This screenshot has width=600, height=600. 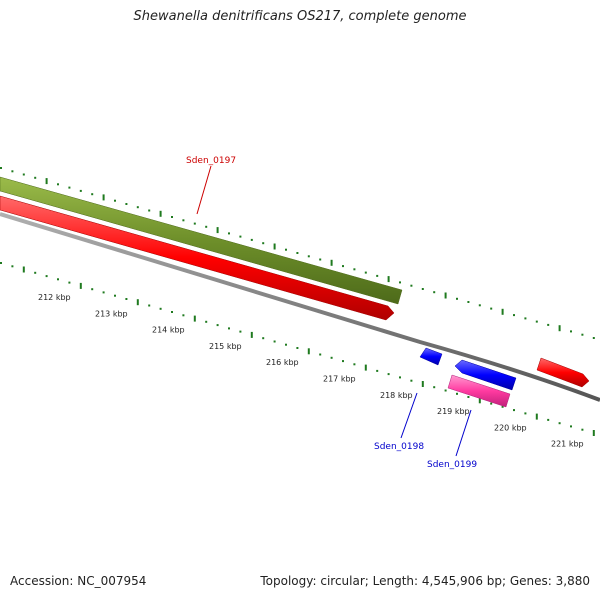 What do you see at coordinates (399, 447) in the screenshot?
I see `gene-label-sden-0198: Sden_0198` at bounding box center [399, 447].